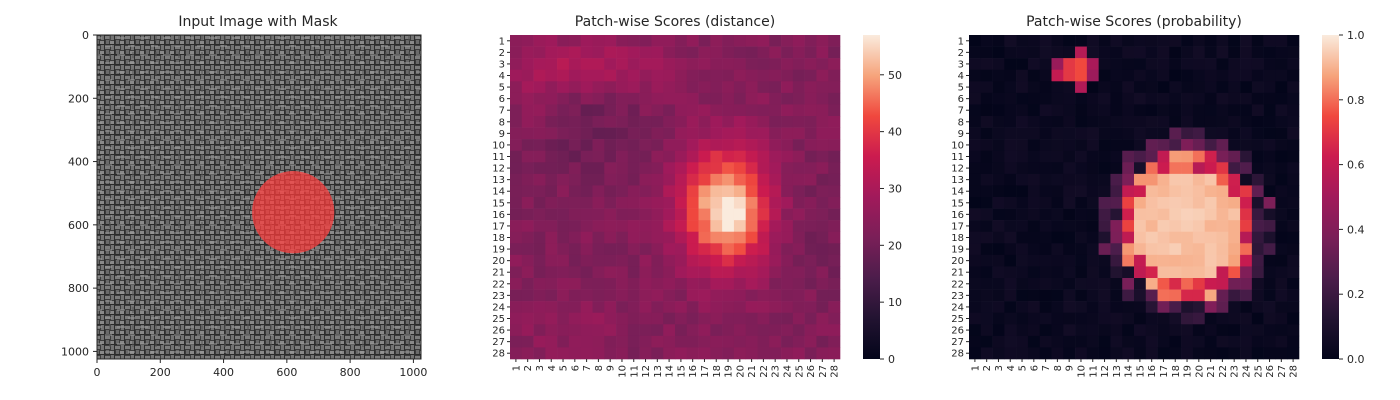 This screenshot has width=1400, height=400. What do you see at coordinates (599, 368) in the screenshot?
I see `col-tick-label: 8` at bounding box center [599, 368].